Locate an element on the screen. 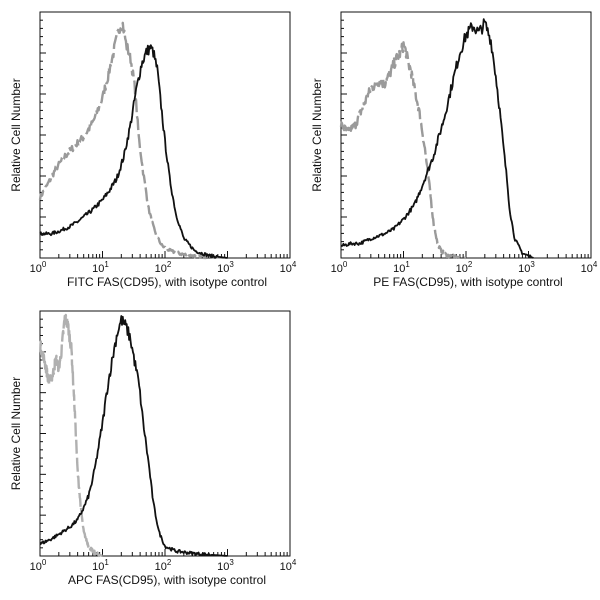  isotype-control-line-pe is located at coordinates (403, 150).